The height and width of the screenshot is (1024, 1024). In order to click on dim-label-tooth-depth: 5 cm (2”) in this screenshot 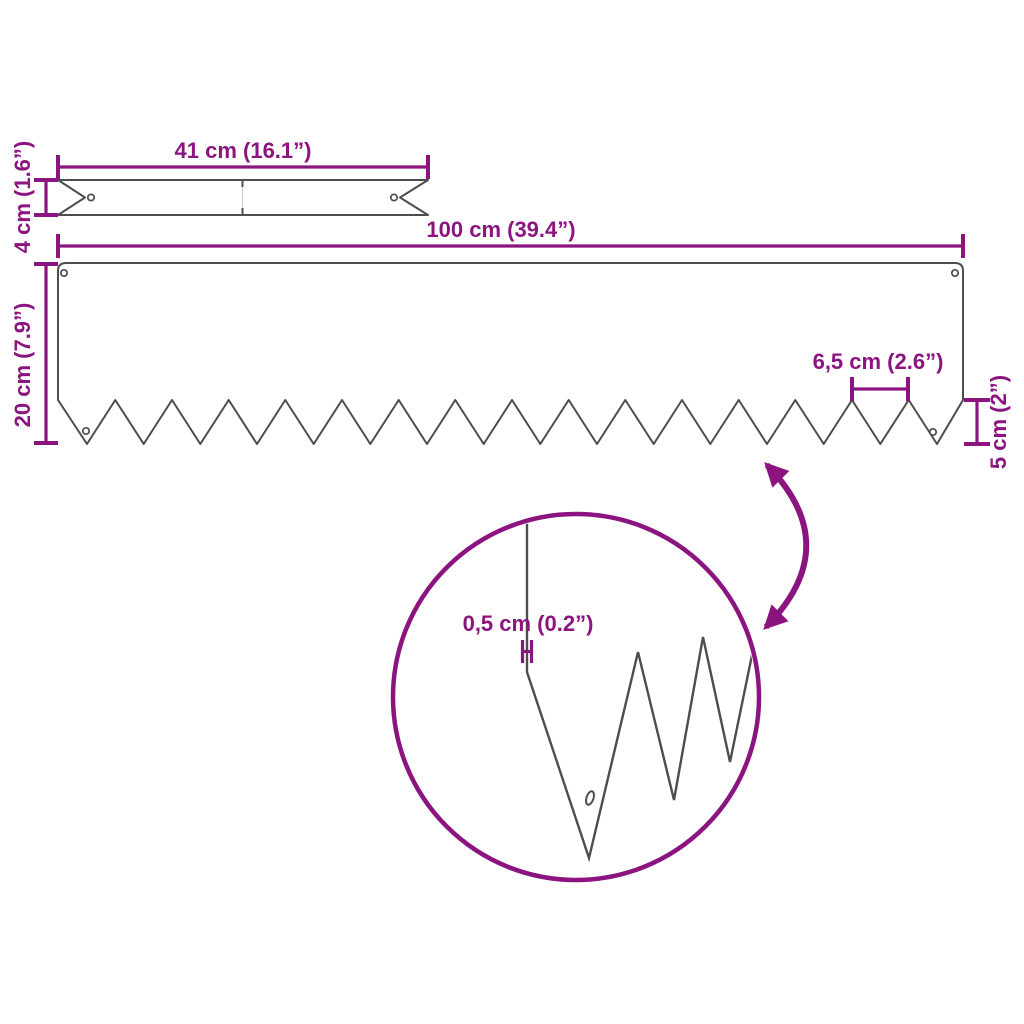, I will do `click(998, 422)`.